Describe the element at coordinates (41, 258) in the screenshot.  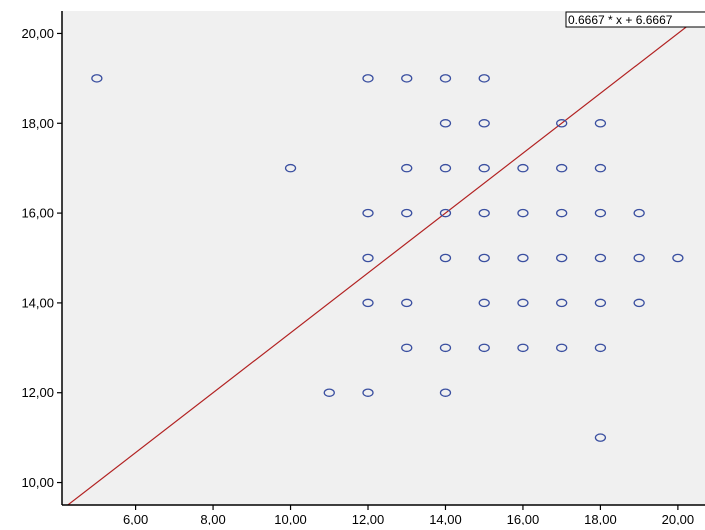
I see `y-axis-ticks: 10,00 12,00 14,00 16,00 18,00 20,00` at that location.